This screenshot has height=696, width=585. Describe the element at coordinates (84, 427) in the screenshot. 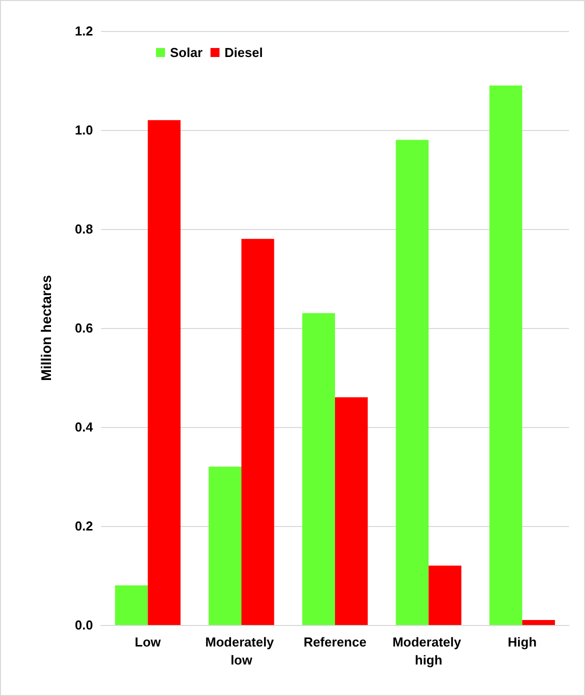

I see `y-tick-label: 0.4` at that location.